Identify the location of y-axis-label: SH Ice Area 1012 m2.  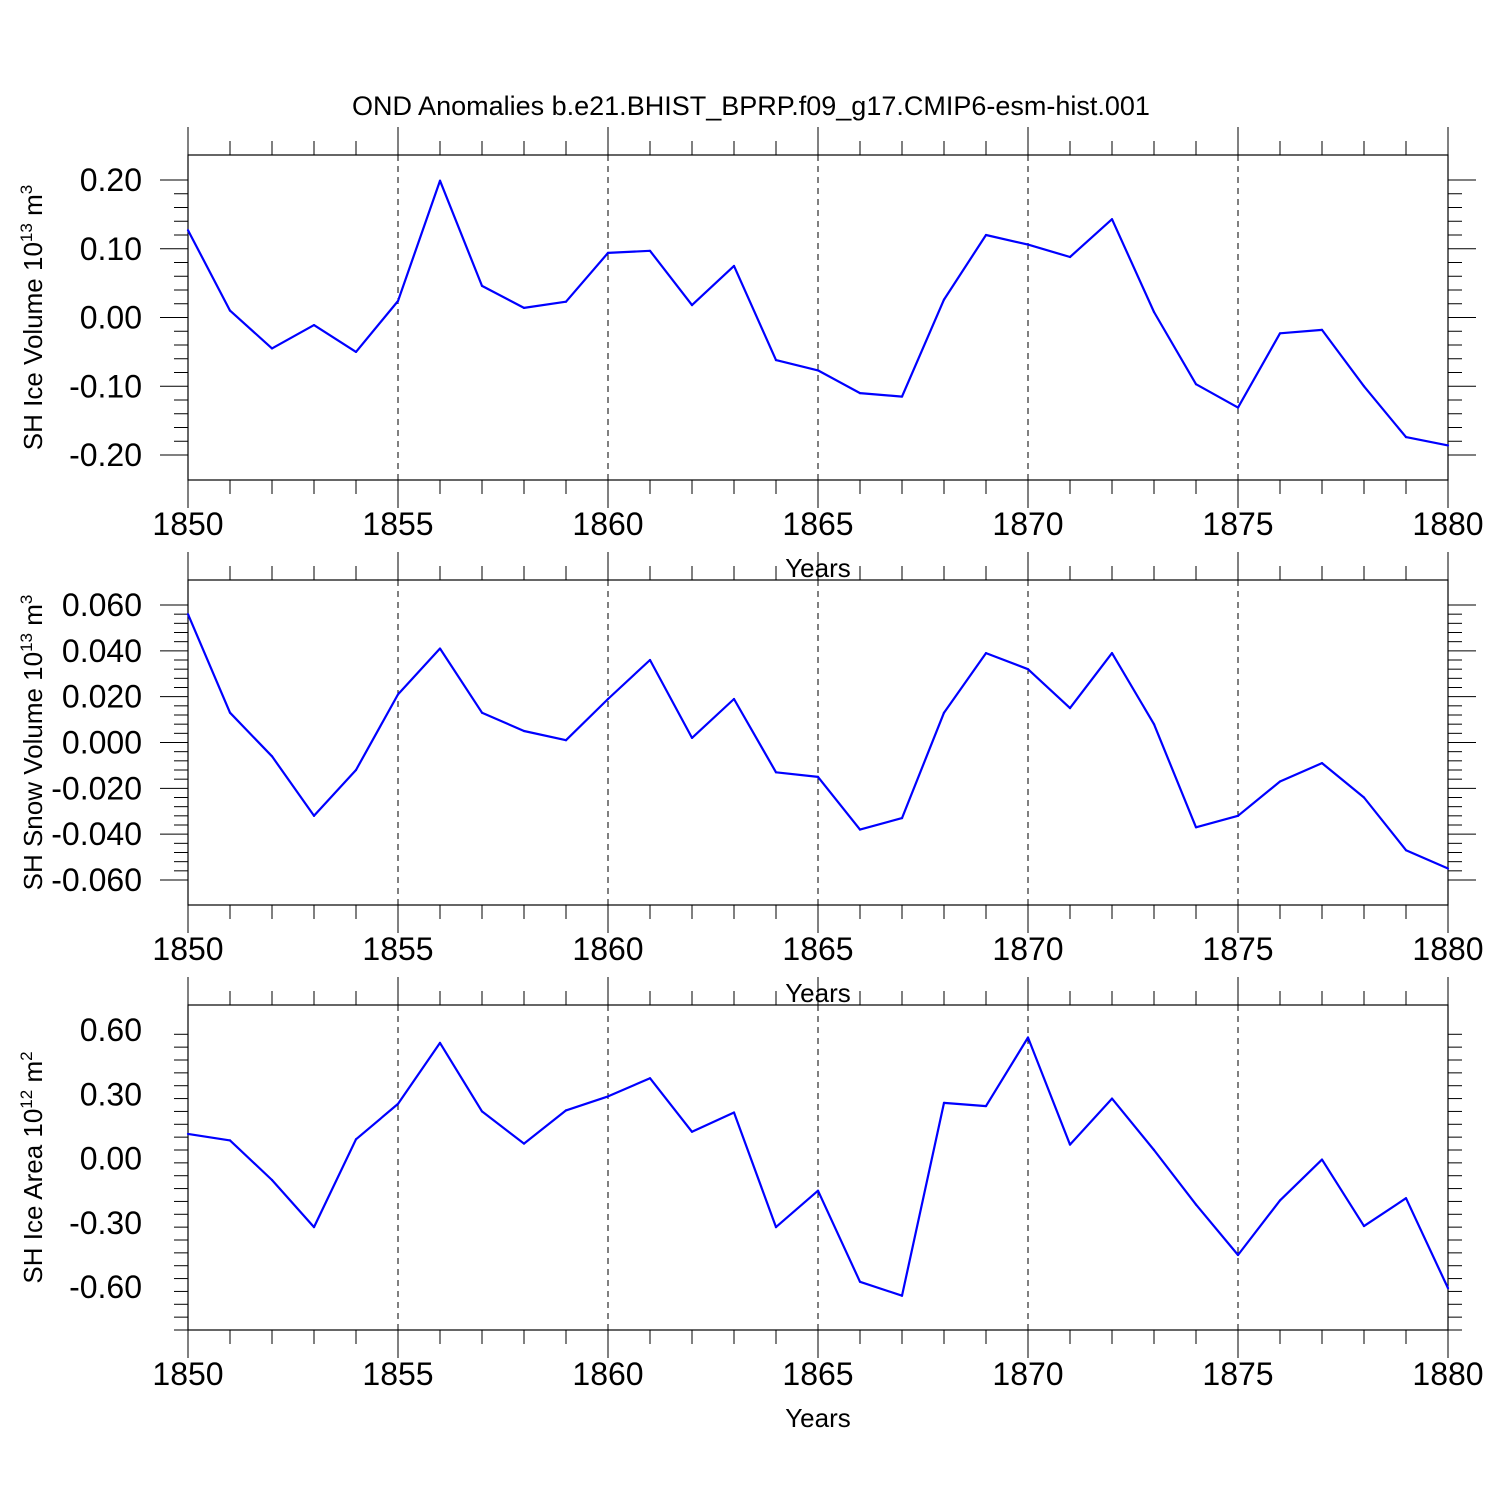
(32, 1167).